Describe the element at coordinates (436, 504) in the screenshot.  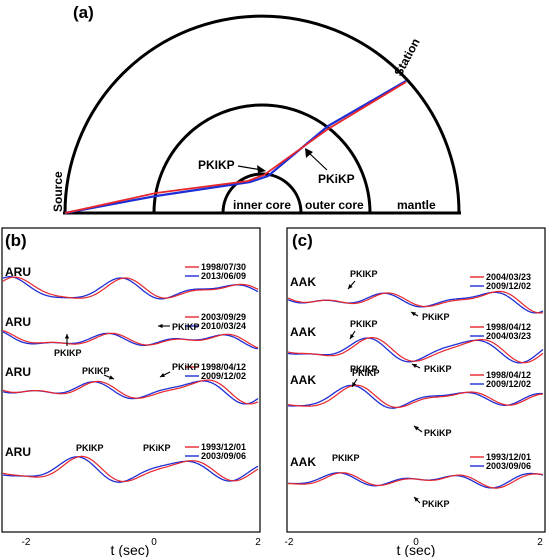
I see `c-phase-label-9: PKiKP` at that location.